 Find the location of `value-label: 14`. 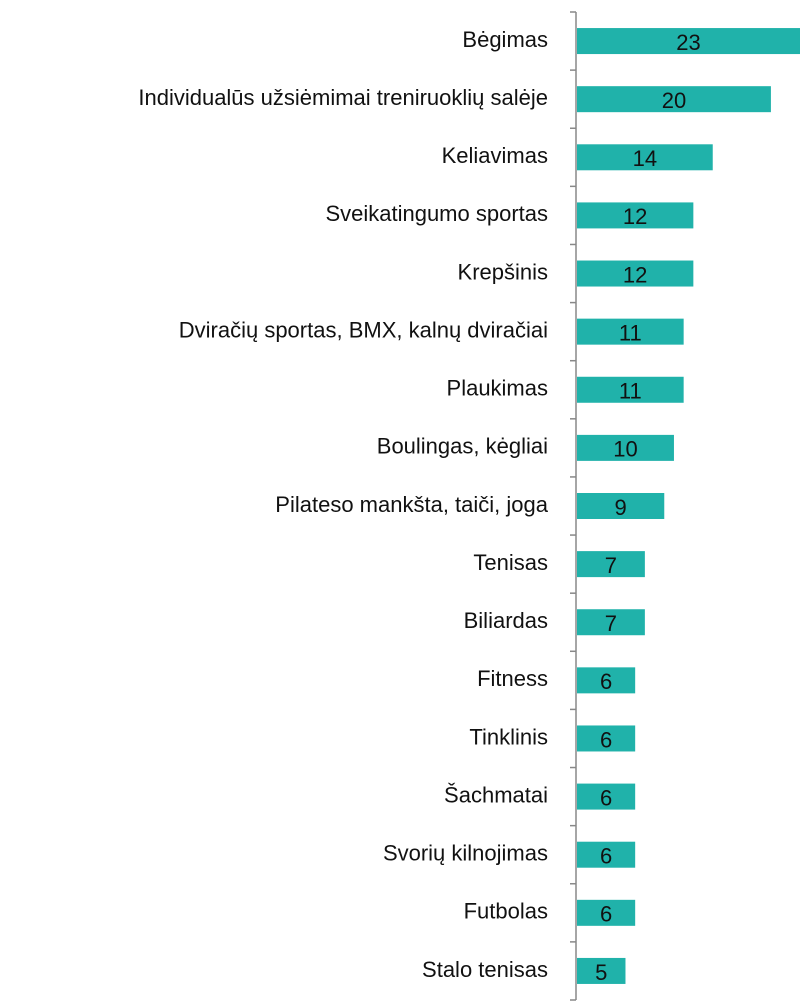

value-label: 14 is located at coordinates (645, 158).